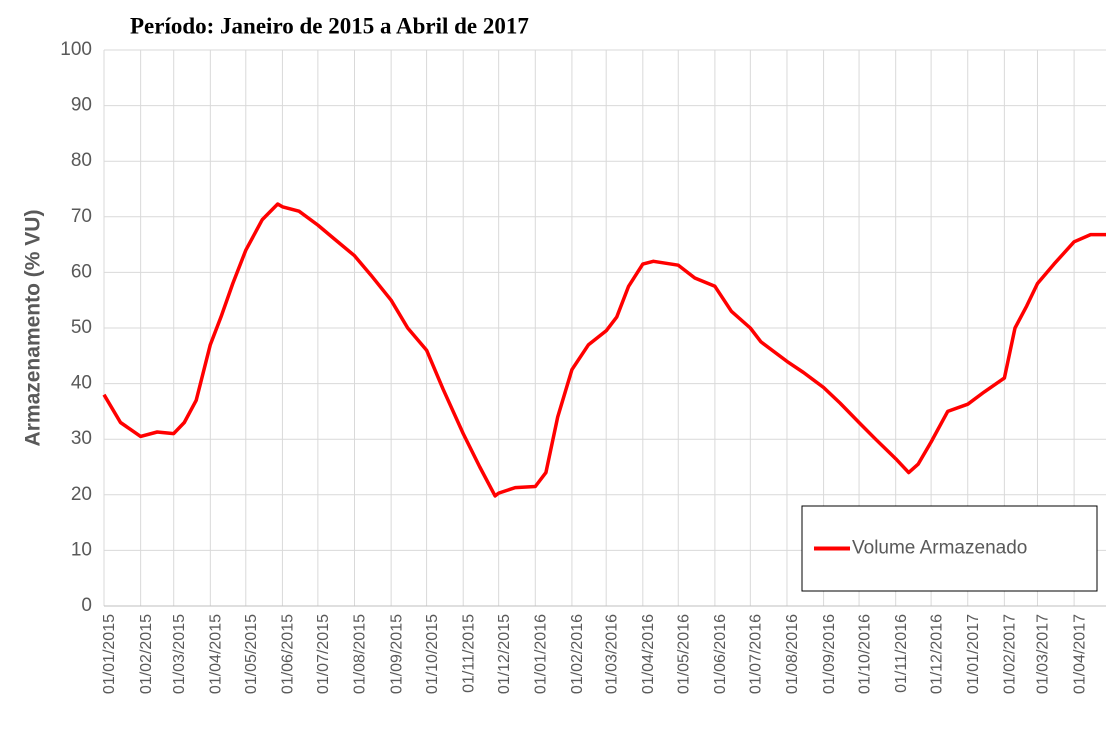 The width and height of the screenshot is (1106, 751). I want to click on x-tick-label: 01/10/2016, so click(864, 654).